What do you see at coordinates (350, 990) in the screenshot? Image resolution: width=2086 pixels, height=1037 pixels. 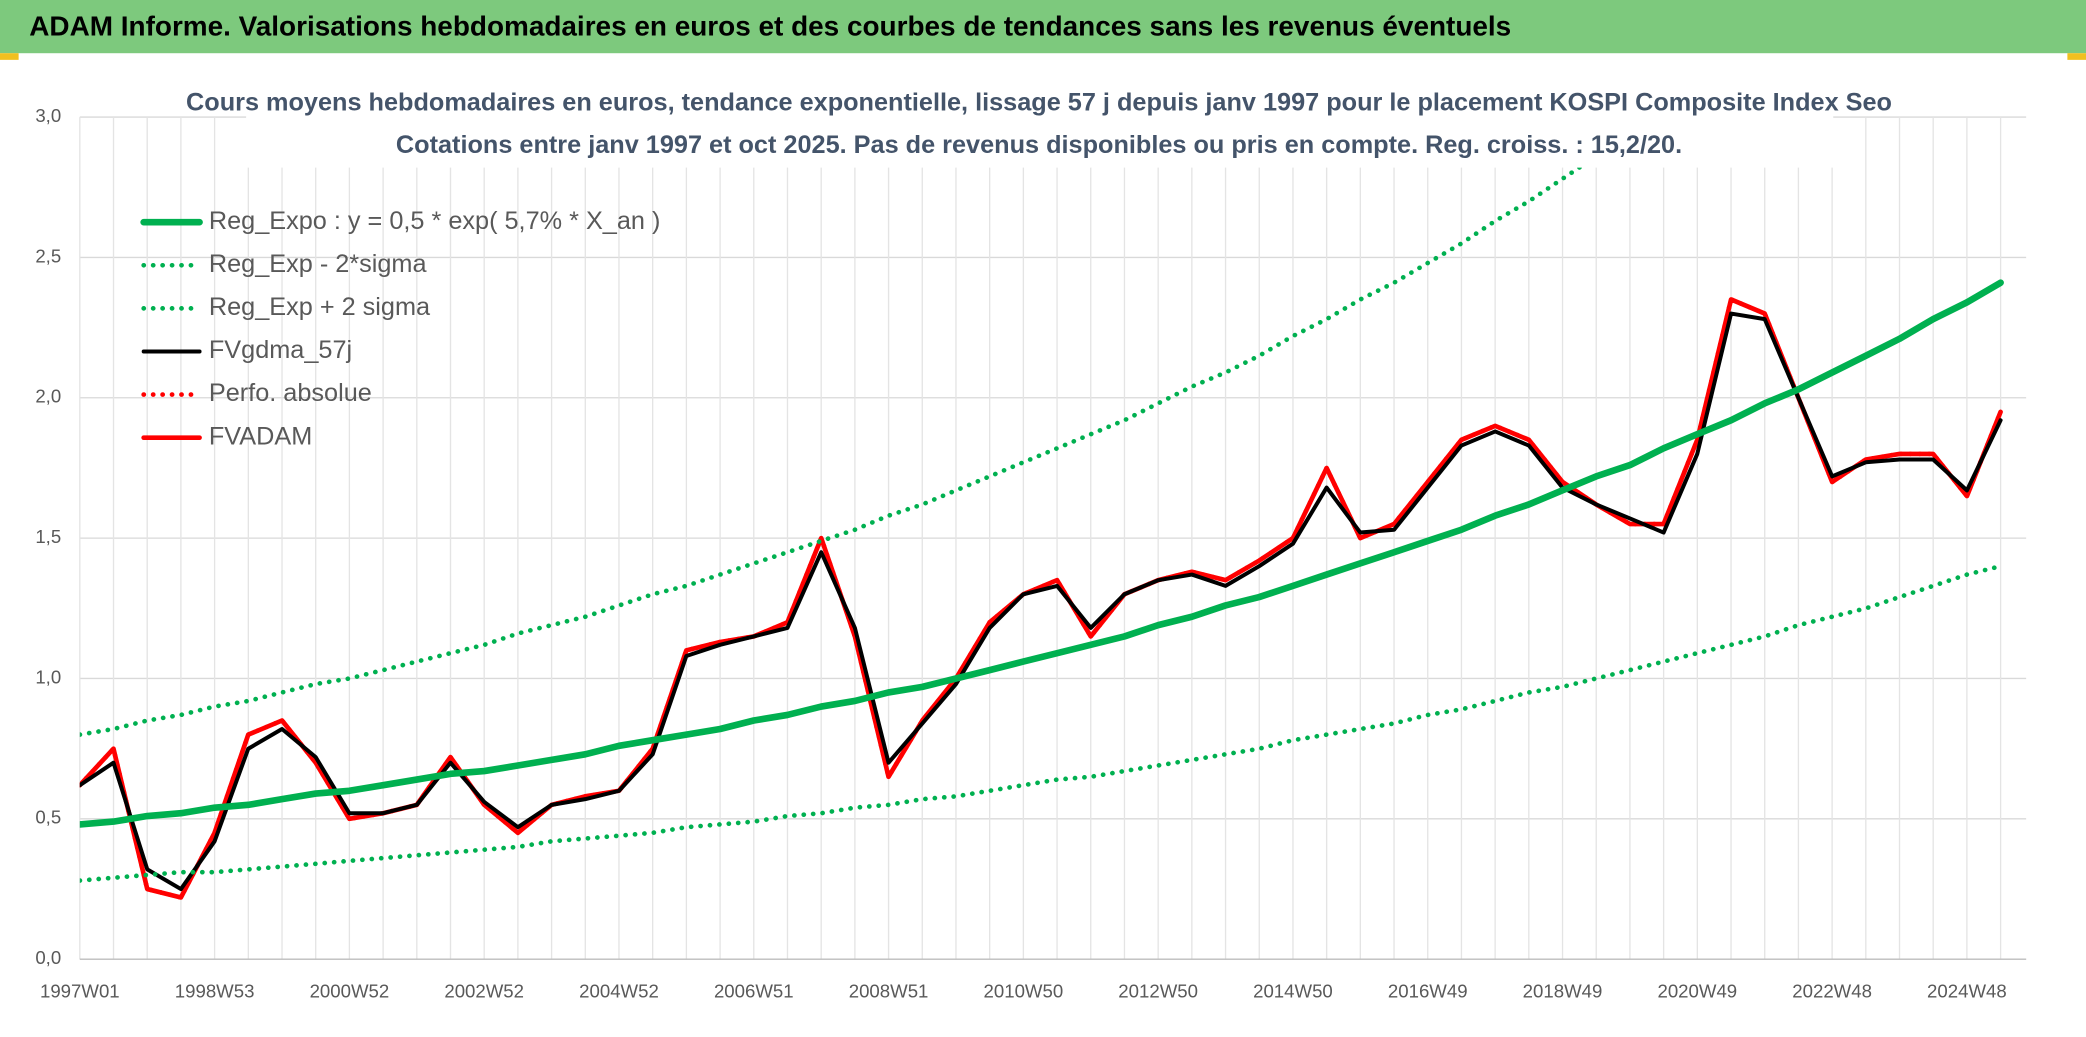 I see `x-tick-label: 2000W52` at bounding box center [350, 990].